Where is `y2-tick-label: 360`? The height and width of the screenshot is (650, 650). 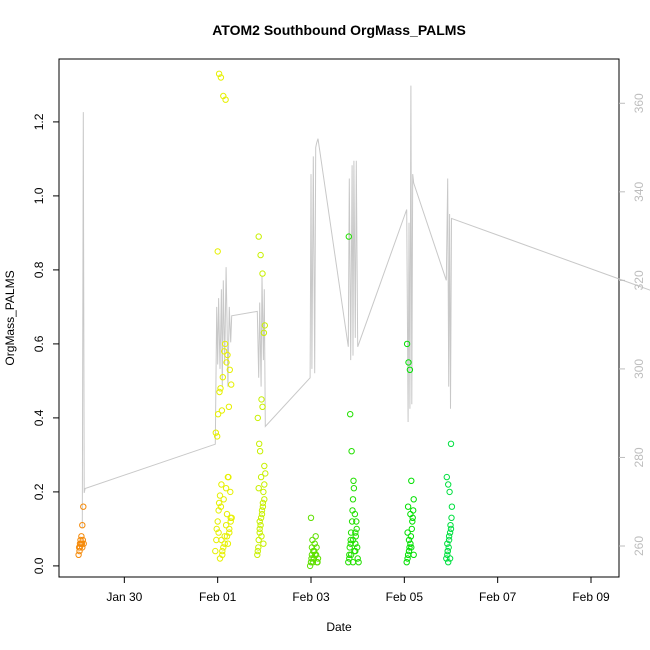 y2-tick-label: 360 is located at coordinates (639, 103).